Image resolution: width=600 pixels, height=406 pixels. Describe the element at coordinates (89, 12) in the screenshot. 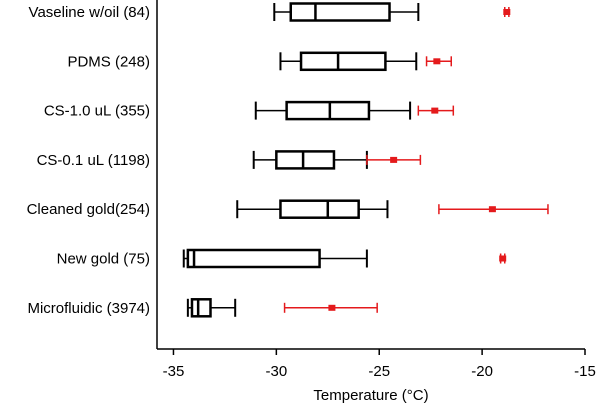

I see `category-label: Vaseline w/oil (84)` at that location.